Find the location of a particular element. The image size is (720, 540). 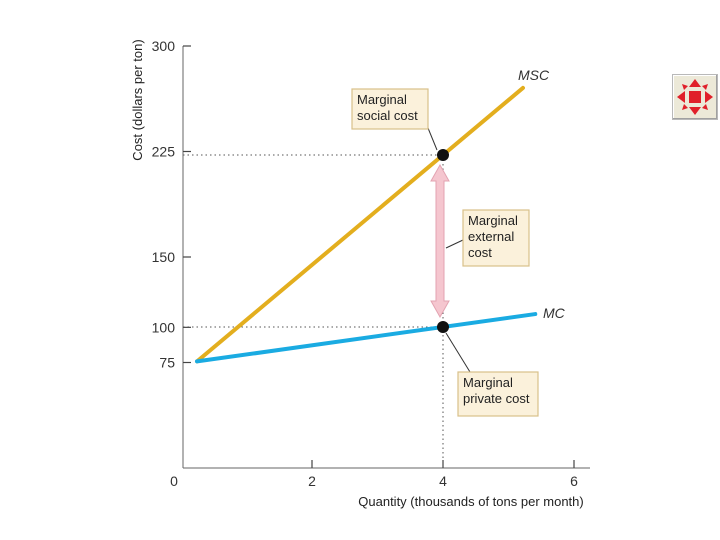

double-arrow is located at coordinates (440, 241).